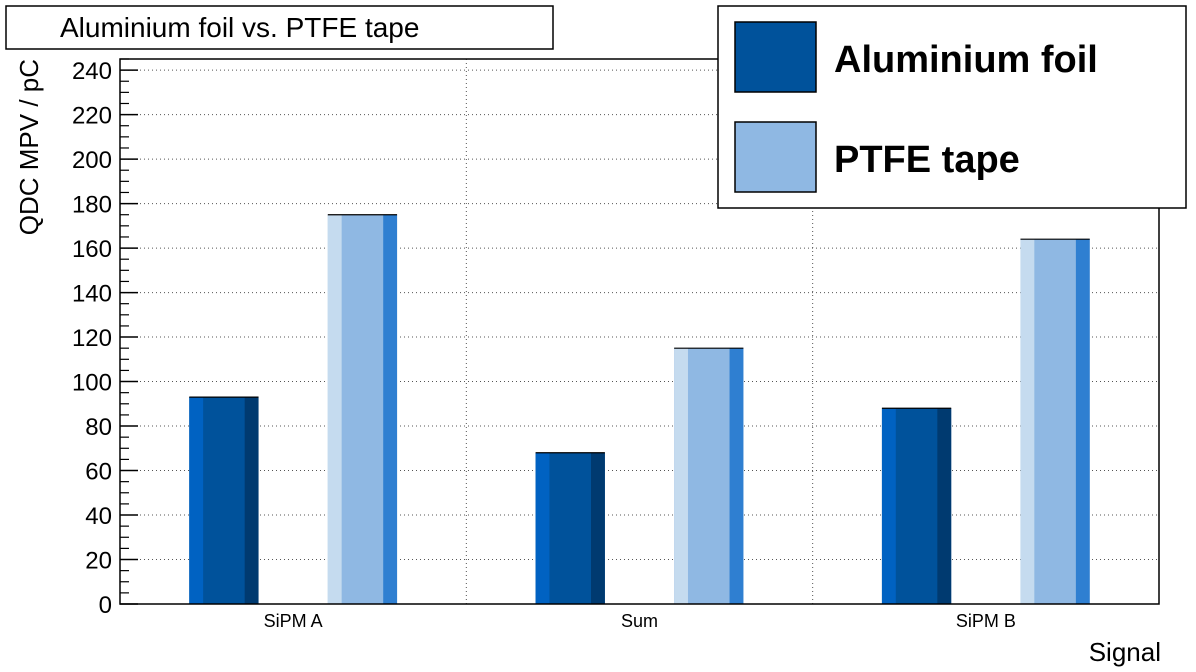 The image size is (1196, 672). I want to click on y-tick-label: 160, so click(92, 249).